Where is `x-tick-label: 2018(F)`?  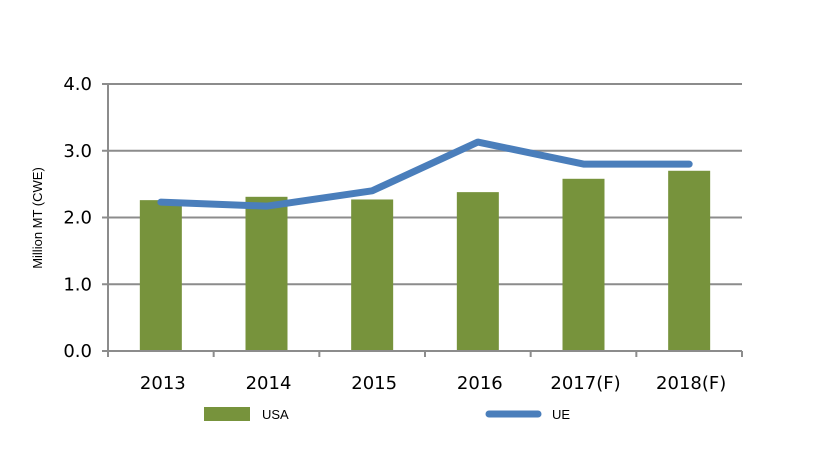 x-tick-label: 2018(F) is located at coordinates (691, 383).